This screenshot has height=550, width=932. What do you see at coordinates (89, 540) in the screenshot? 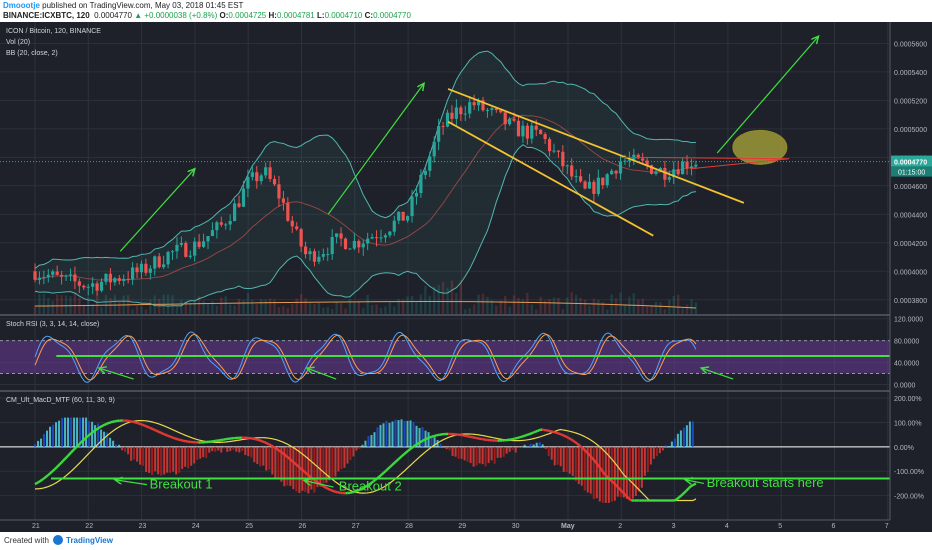
I see `tradingview-brand: TradingView` at bounding box center [89, 540].